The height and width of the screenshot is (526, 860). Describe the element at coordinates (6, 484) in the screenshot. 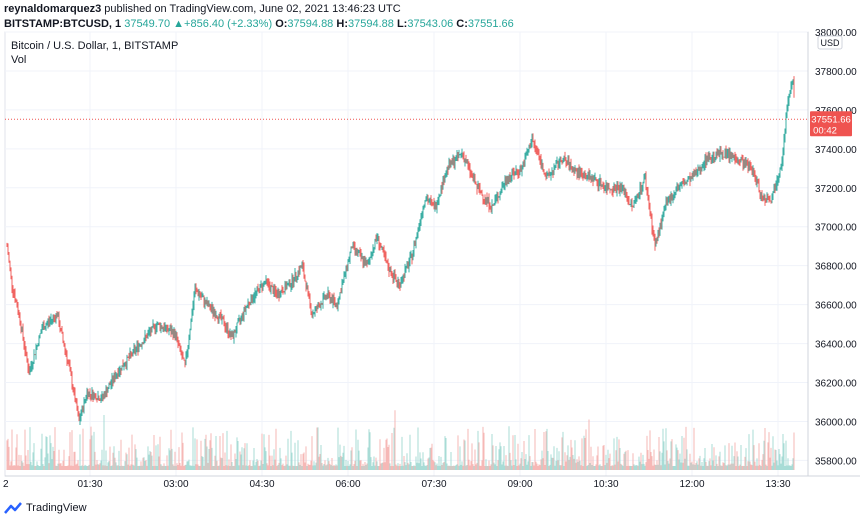

I see `x-tick-label: 2` at that location.